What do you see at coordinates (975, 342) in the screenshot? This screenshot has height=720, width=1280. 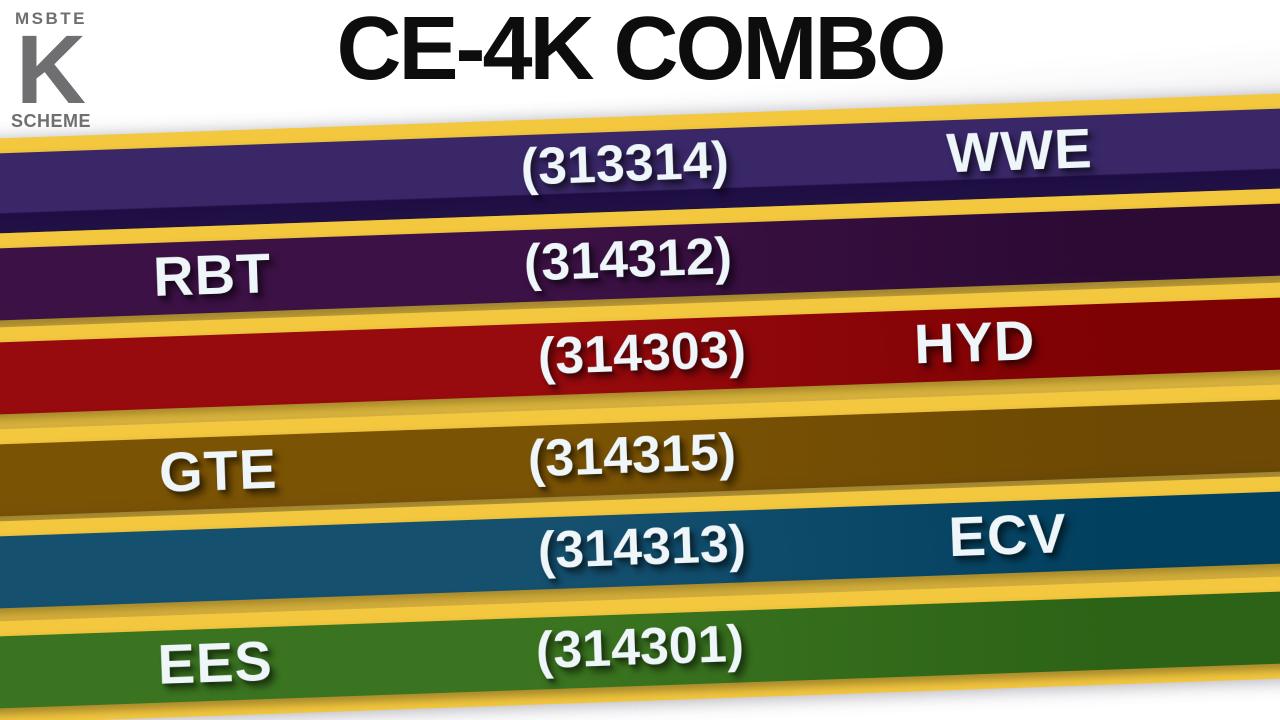 I see `subject-abbr: HYD` at bounding box center [975, 342].